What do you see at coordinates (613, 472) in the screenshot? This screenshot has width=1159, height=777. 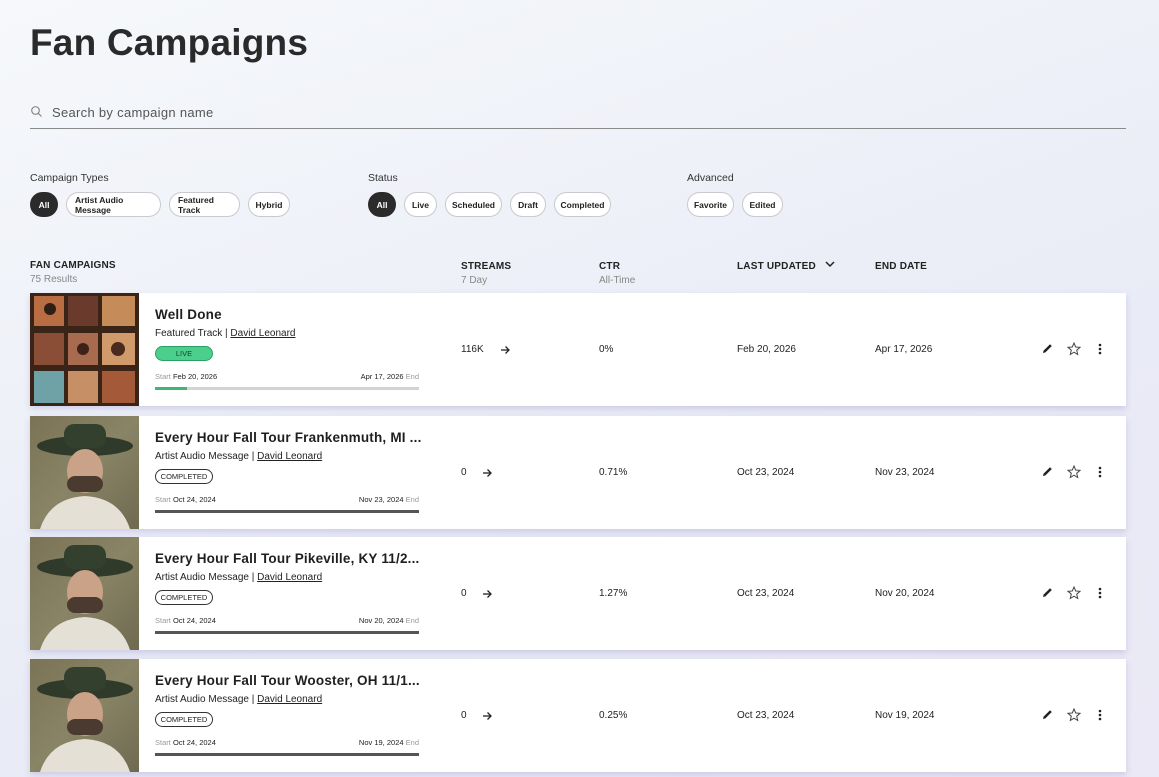 I see `ctr-value: 0.71%` at bounding box center [613, 472].